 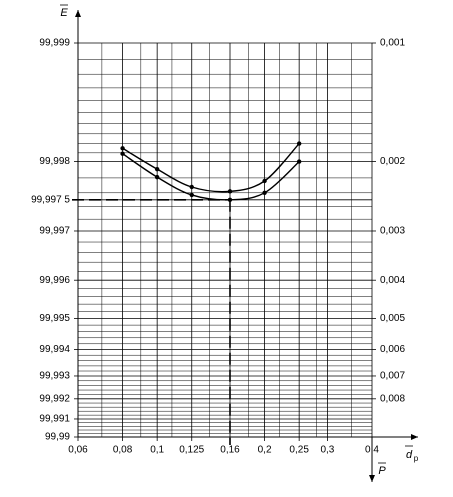 What do you see at coordinates (157, 450) in the screenshot?
I see `x-tick-label: 0,1` at bounding box center [157, 450].